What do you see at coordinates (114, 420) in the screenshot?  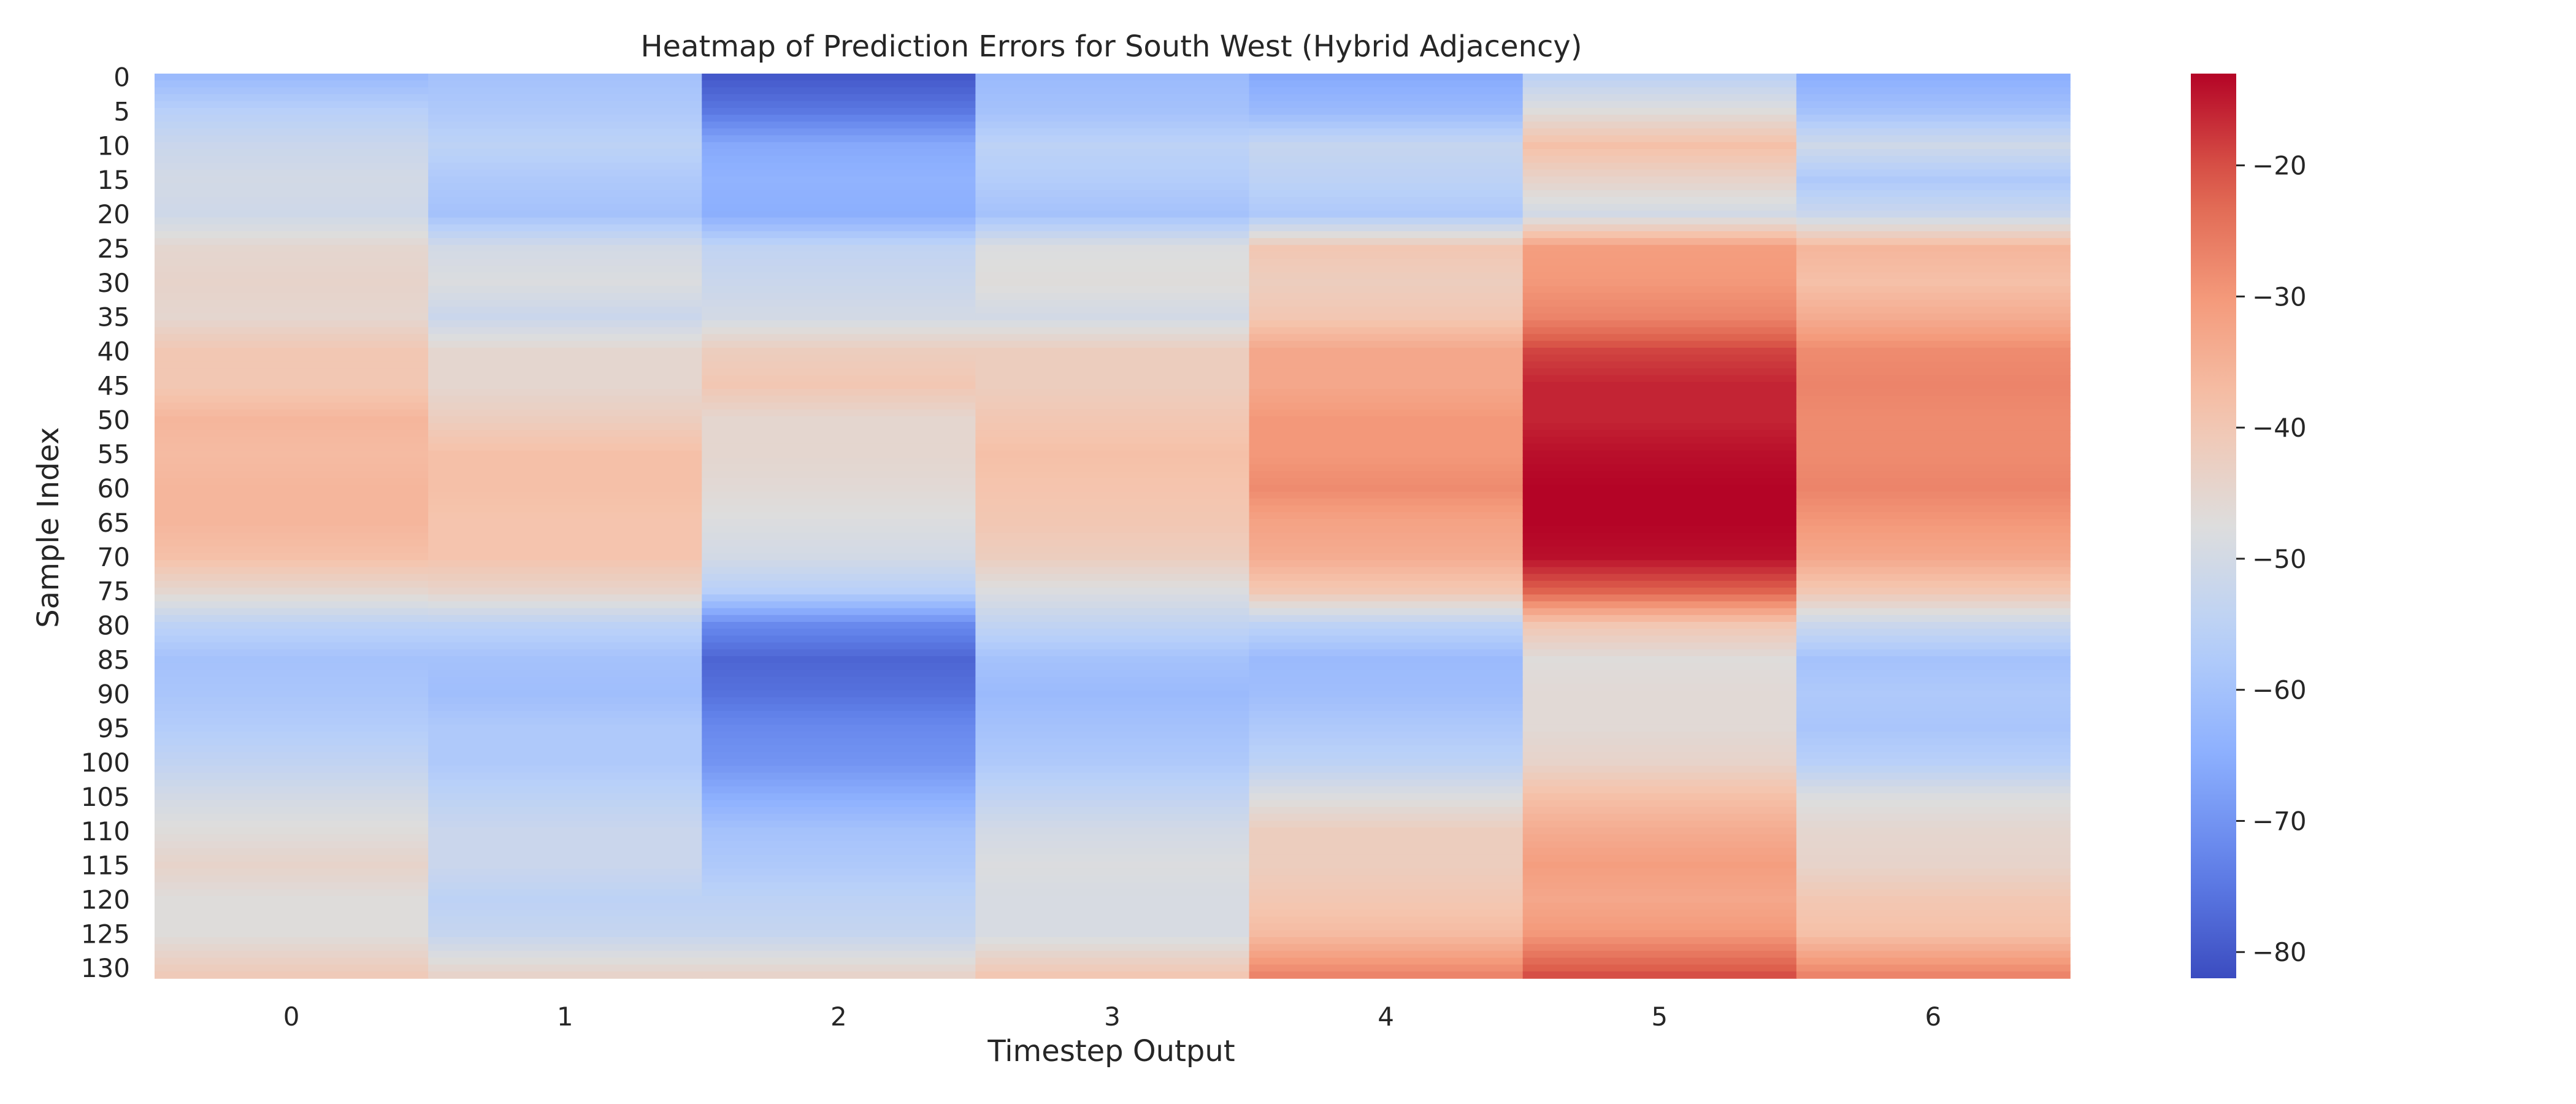 I see `y-tick-label: 50` at bounding box center [114, 420].